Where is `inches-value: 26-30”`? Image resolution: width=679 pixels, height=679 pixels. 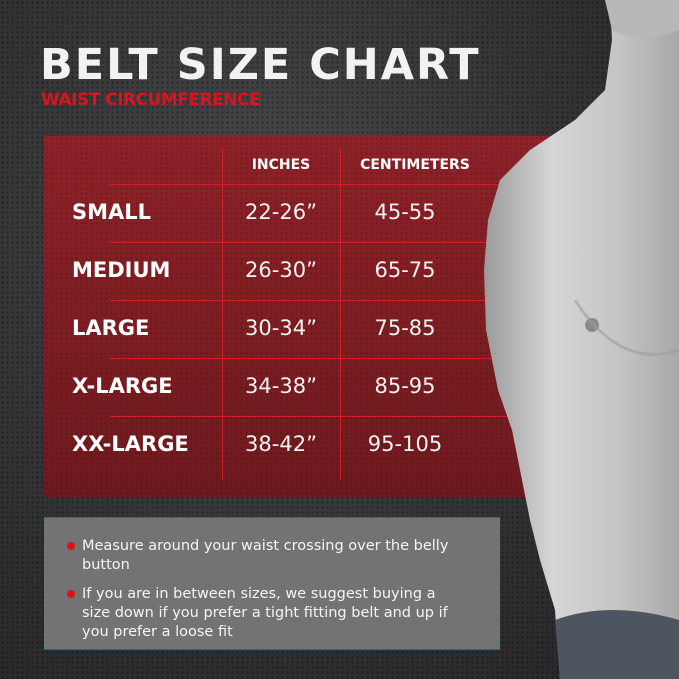
inches-value: 26-30” is located at coordinates (281, 270).